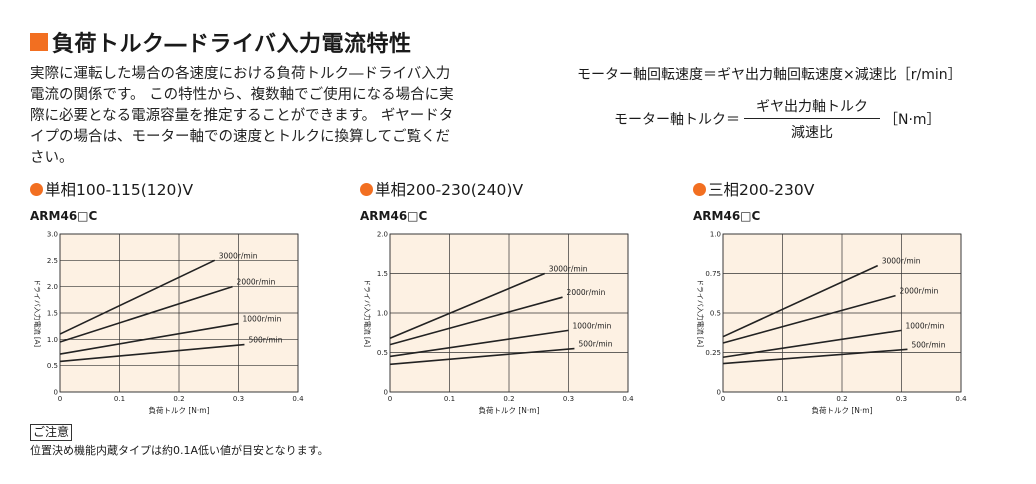 This screenshot has width=1036, height=484. I want to click on torque-formula-lhs: モーター軸トルク＝, so click(677, 120).